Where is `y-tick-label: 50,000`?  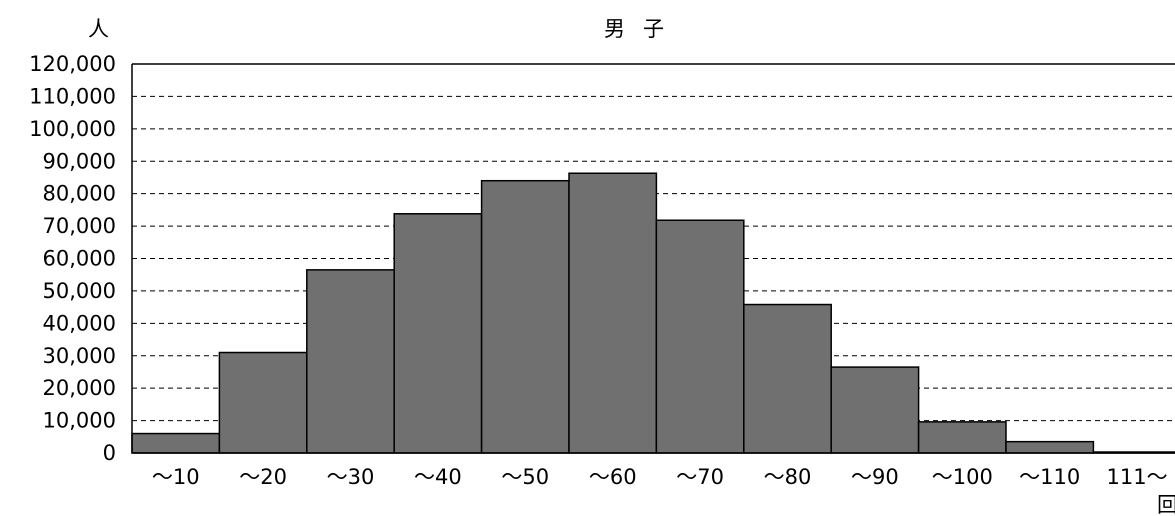 y-tick-label: 50,000 is located at coordinates (79, 291).